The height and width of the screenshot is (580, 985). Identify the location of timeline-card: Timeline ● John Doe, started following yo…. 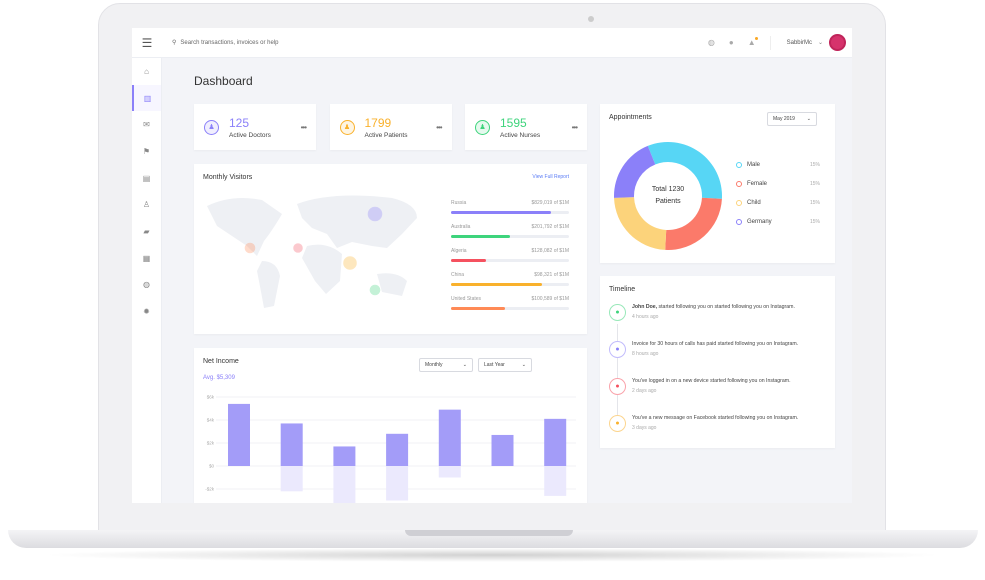
(717, 362).